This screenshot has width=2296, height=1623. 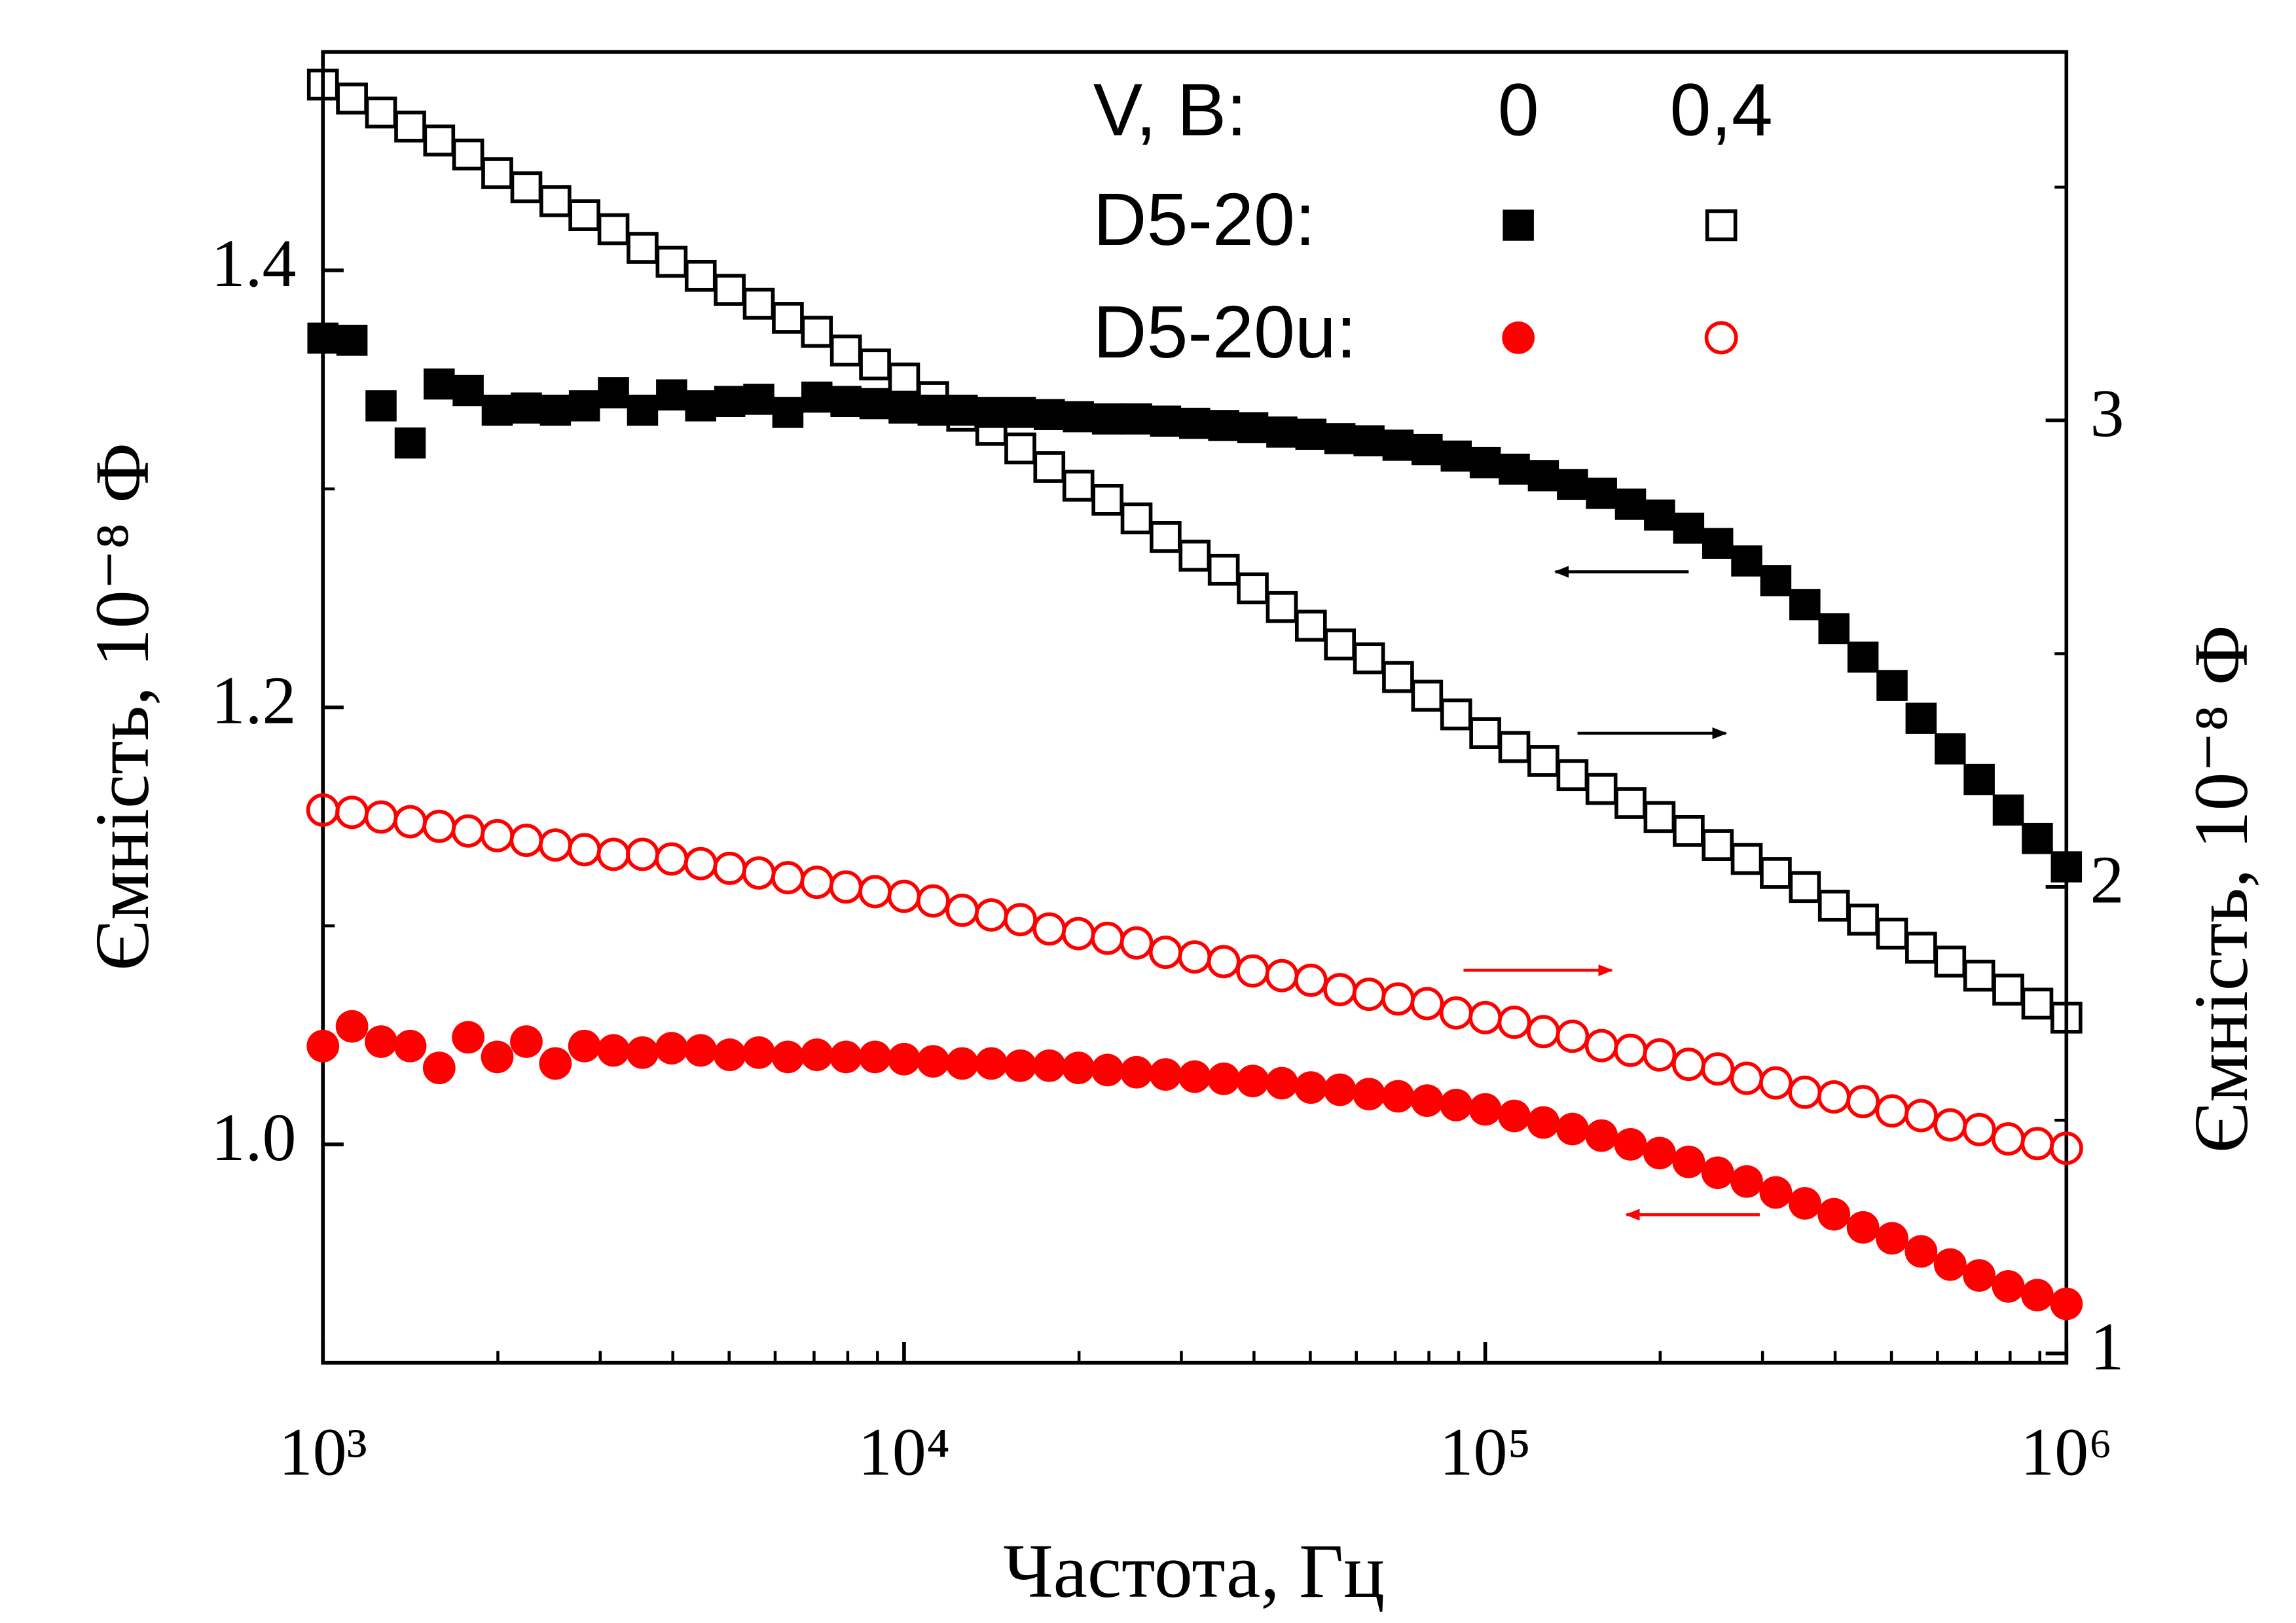 What do you see at coordinates (2066, 1452) in the screenshot?
I see `x-tick-label: 10⁶` at bounding box center [2066, 1452].